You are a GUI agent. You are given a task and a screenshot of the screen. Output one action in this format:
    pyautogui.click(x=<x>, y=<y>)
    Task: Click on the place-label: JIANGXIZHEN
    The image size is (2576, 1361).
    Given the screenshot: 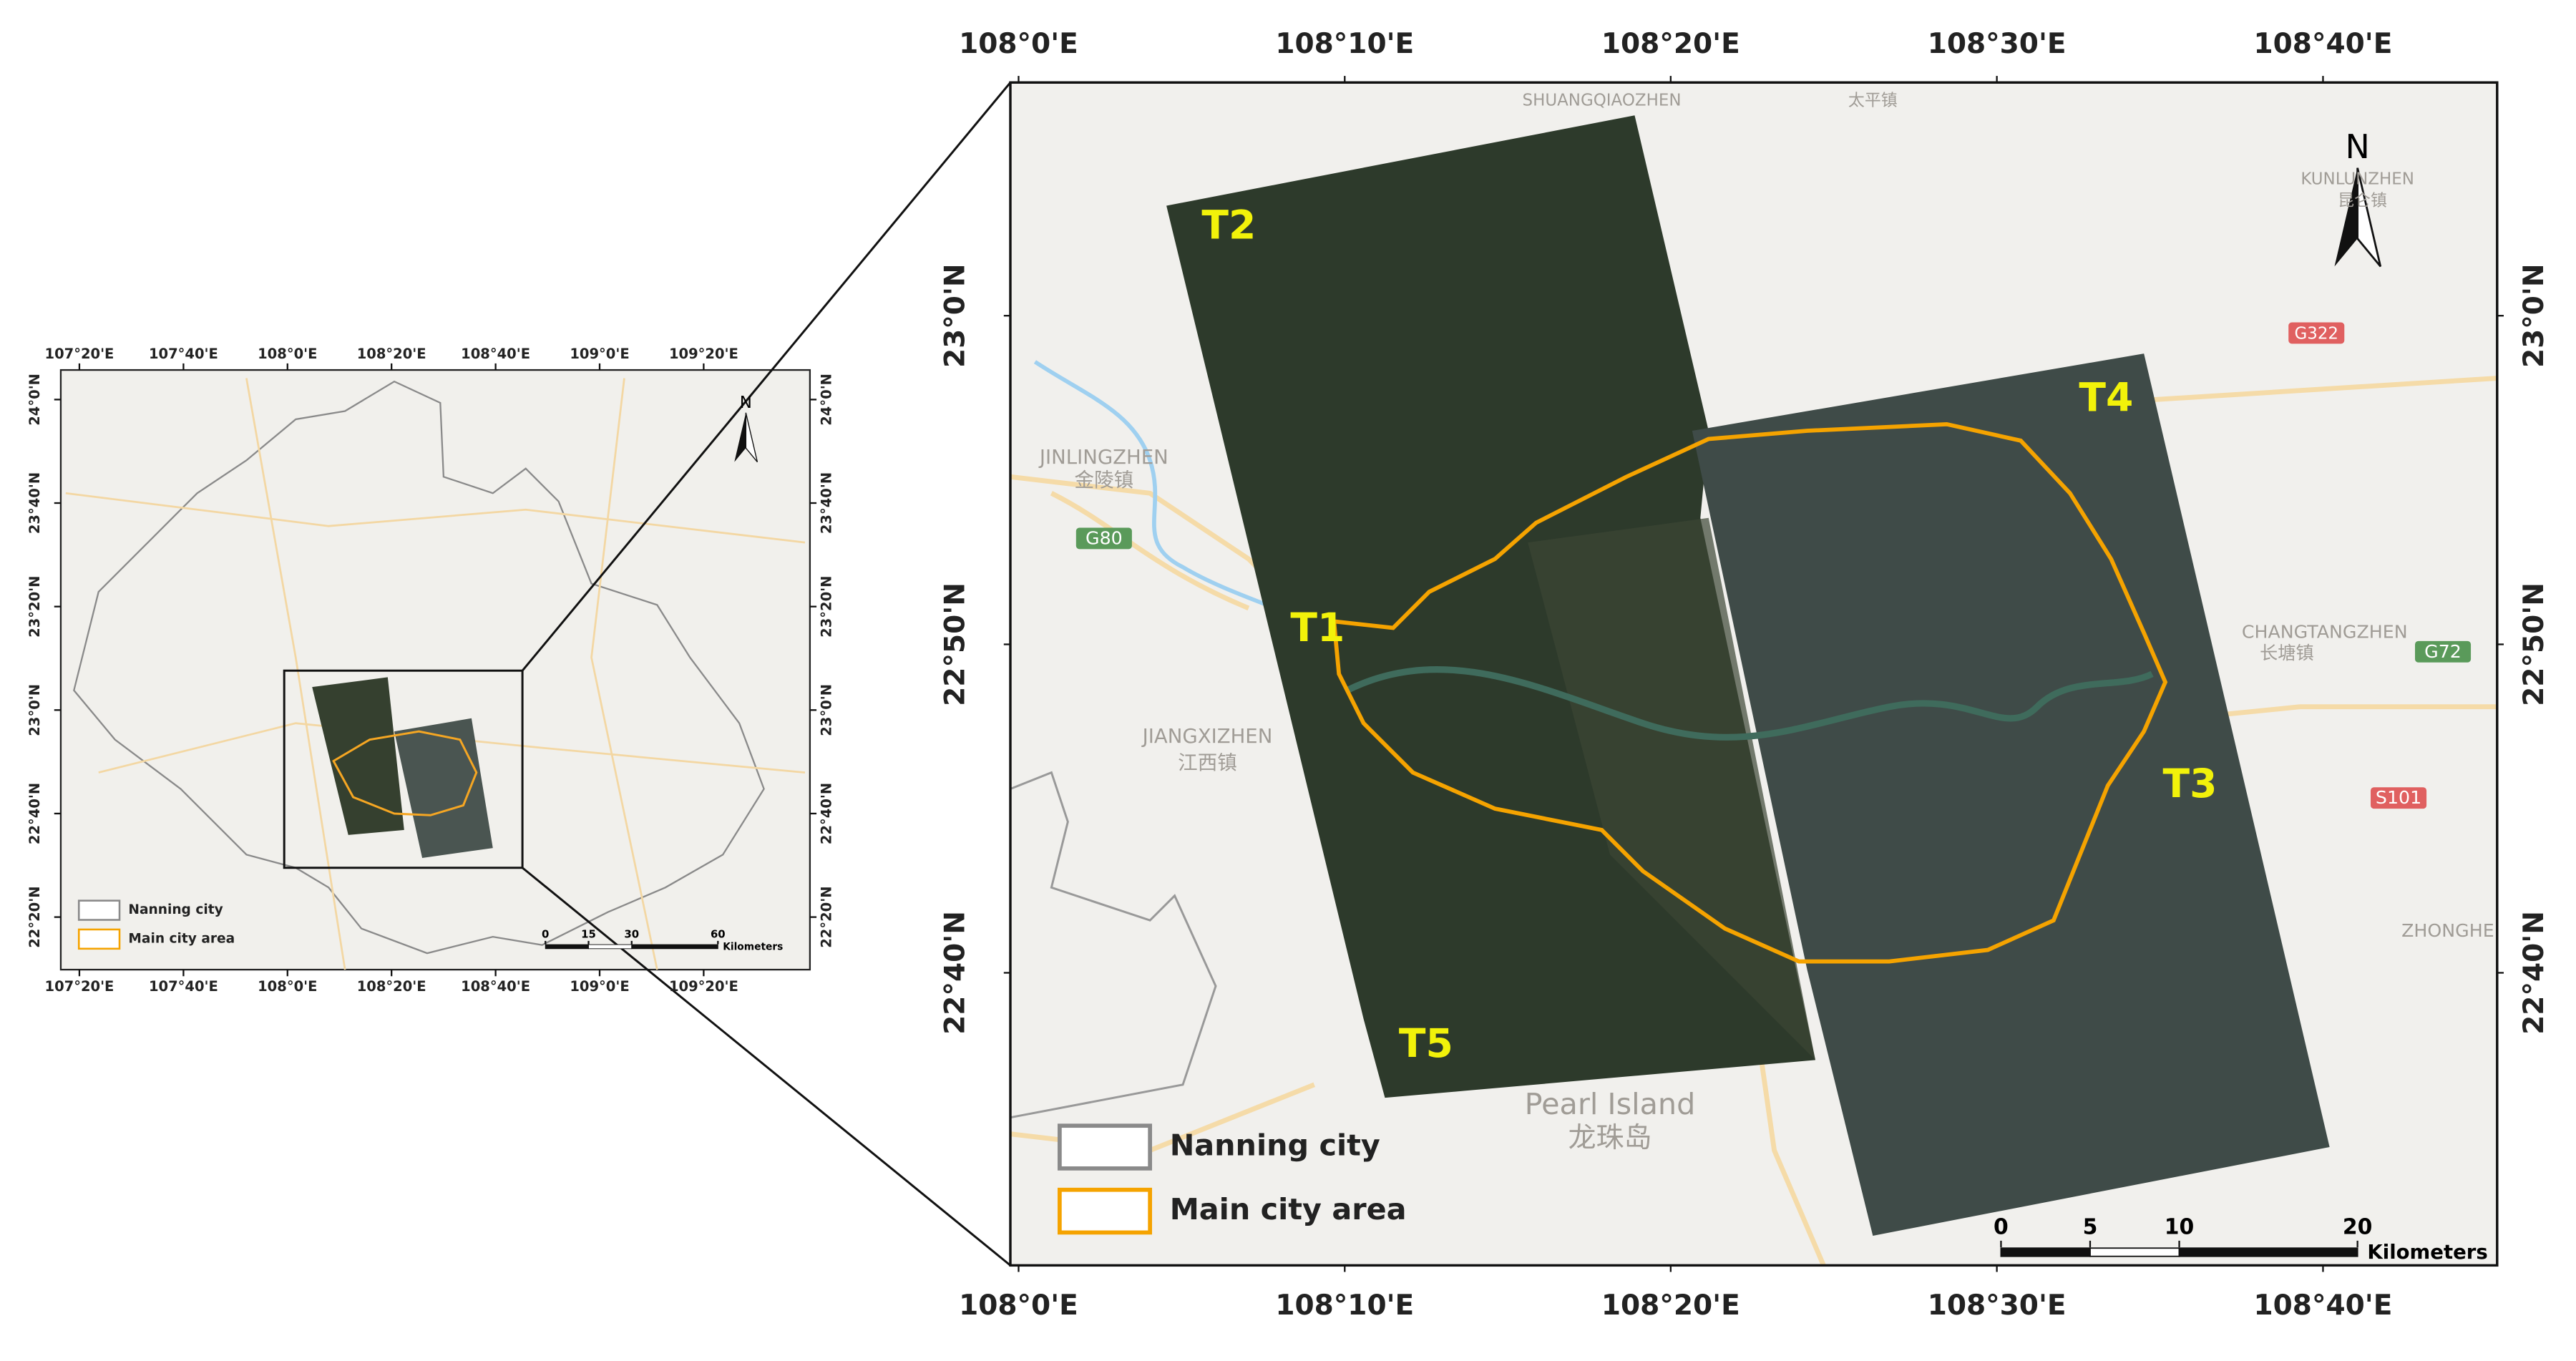 What is the action you would take?
    pyautogui.click(x=1207, y=737)
    